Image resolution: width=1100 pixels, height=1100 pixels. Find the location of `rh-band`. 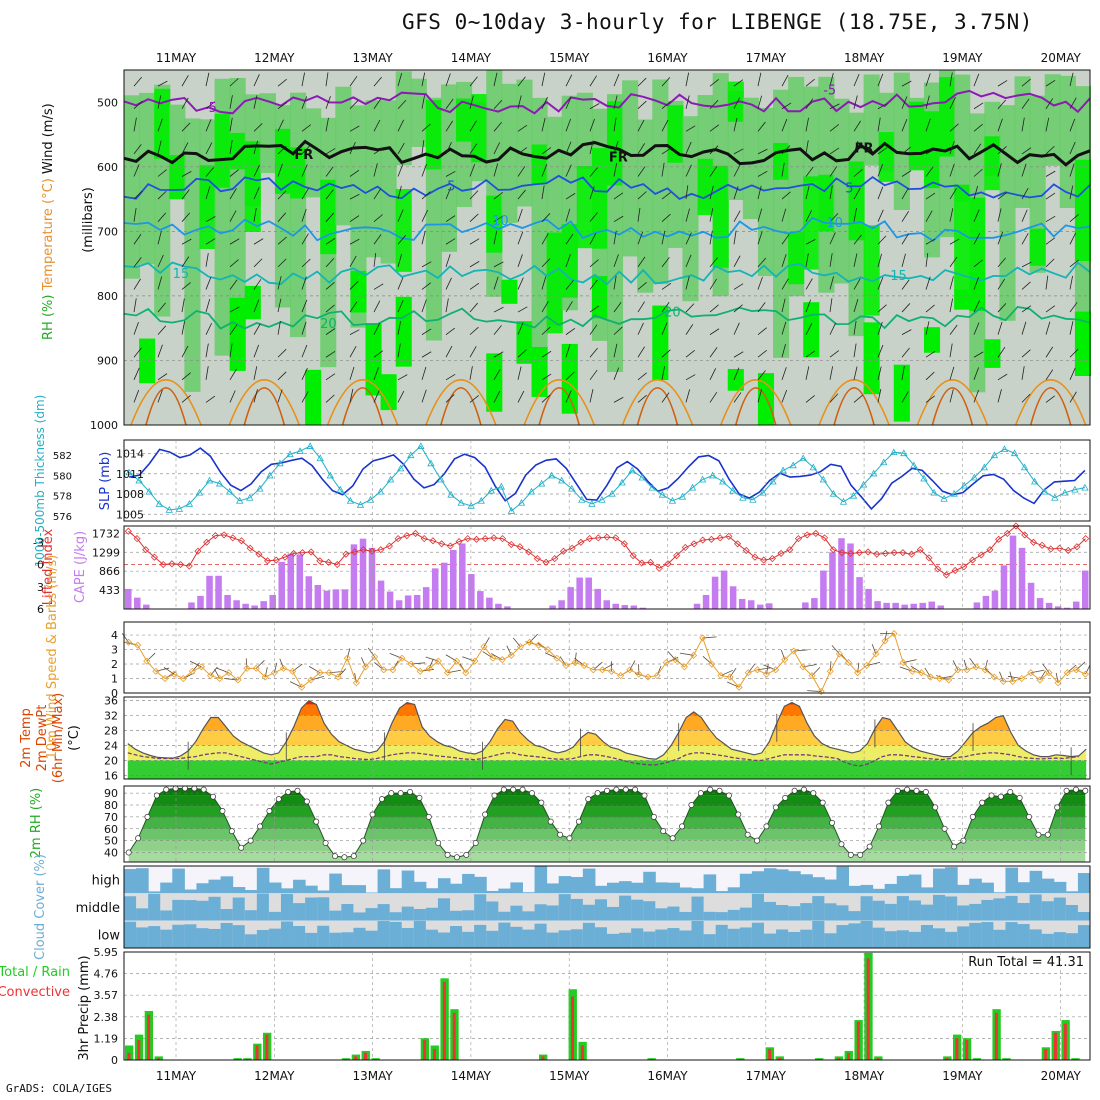

rh-band is located at coordinates (607, 856).